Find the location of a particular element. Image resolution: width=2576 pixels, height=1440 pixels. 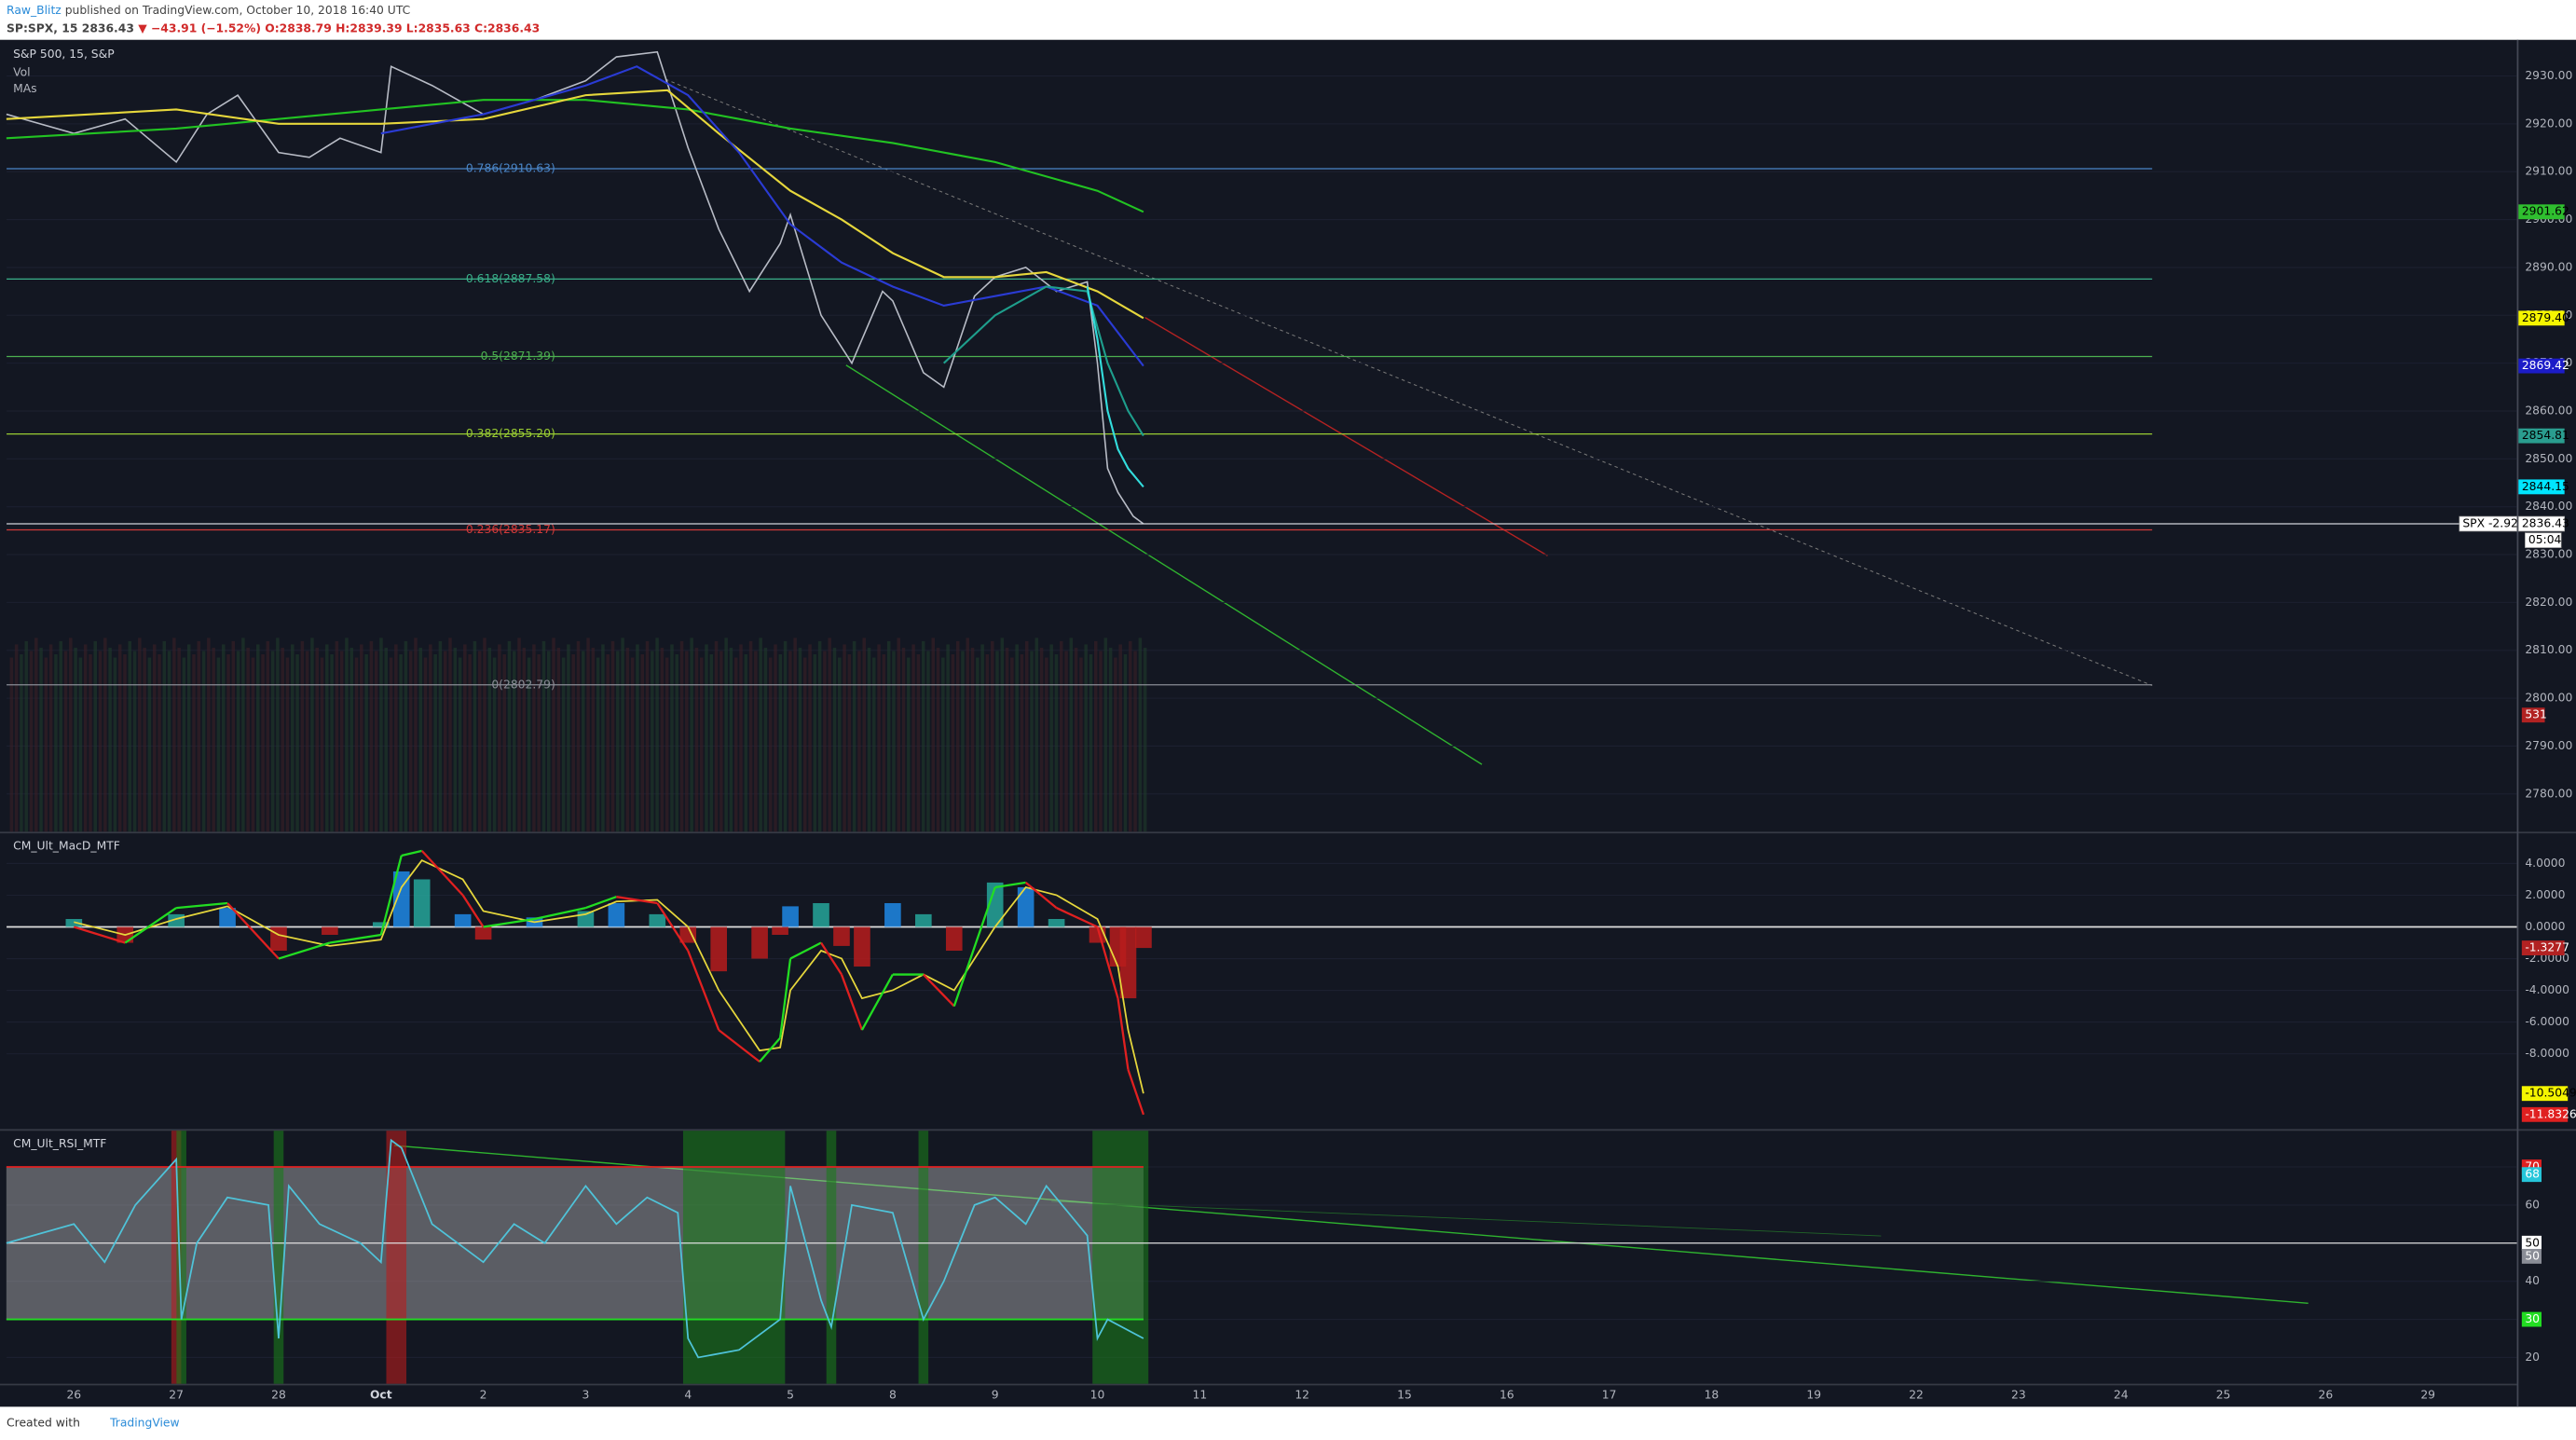

fib-label: 0.236(2835.17) is located at coordinates (510, 529).